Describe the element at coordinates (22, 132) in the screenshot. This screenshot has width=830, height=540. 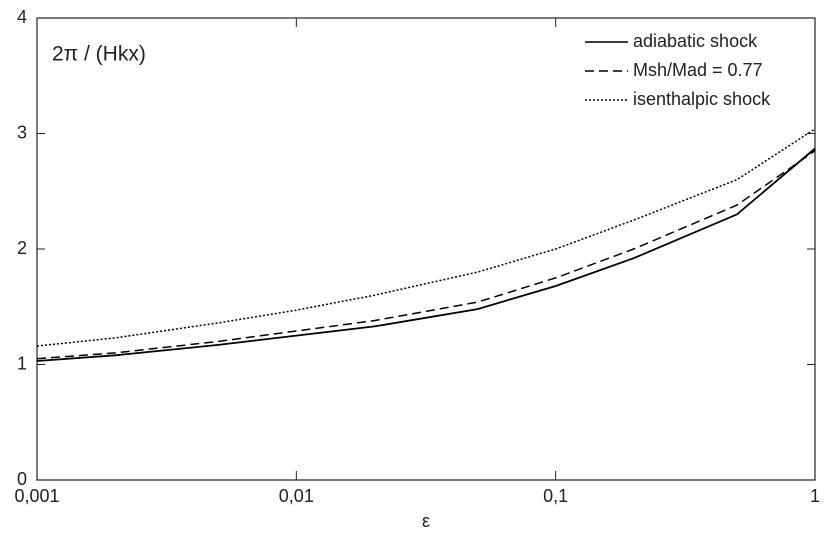
I see `y-tick-label: 3` at that location.